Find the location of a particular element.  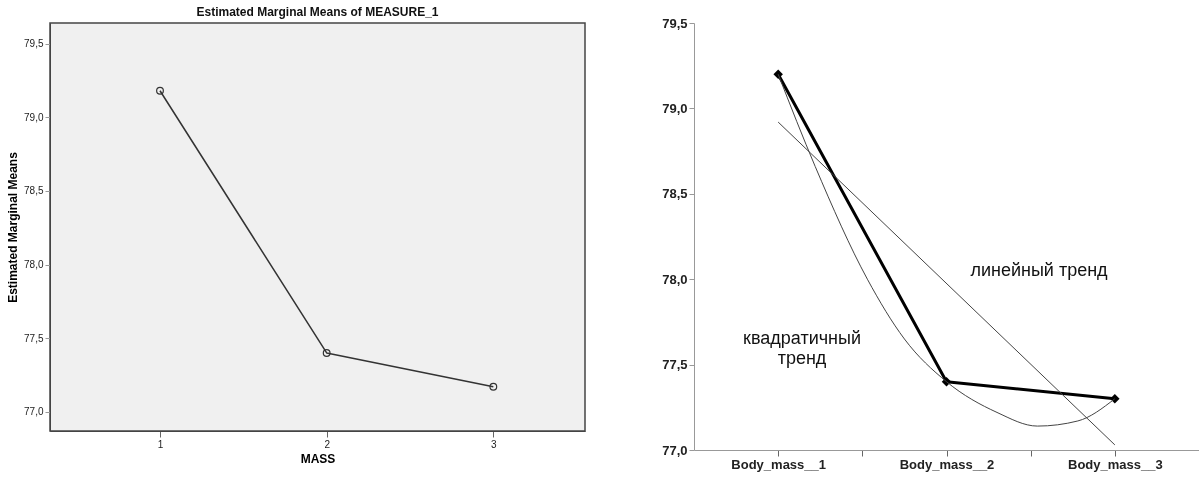

y-axis-title: Estimated Marginal Means is located at coordinates (13, 227).